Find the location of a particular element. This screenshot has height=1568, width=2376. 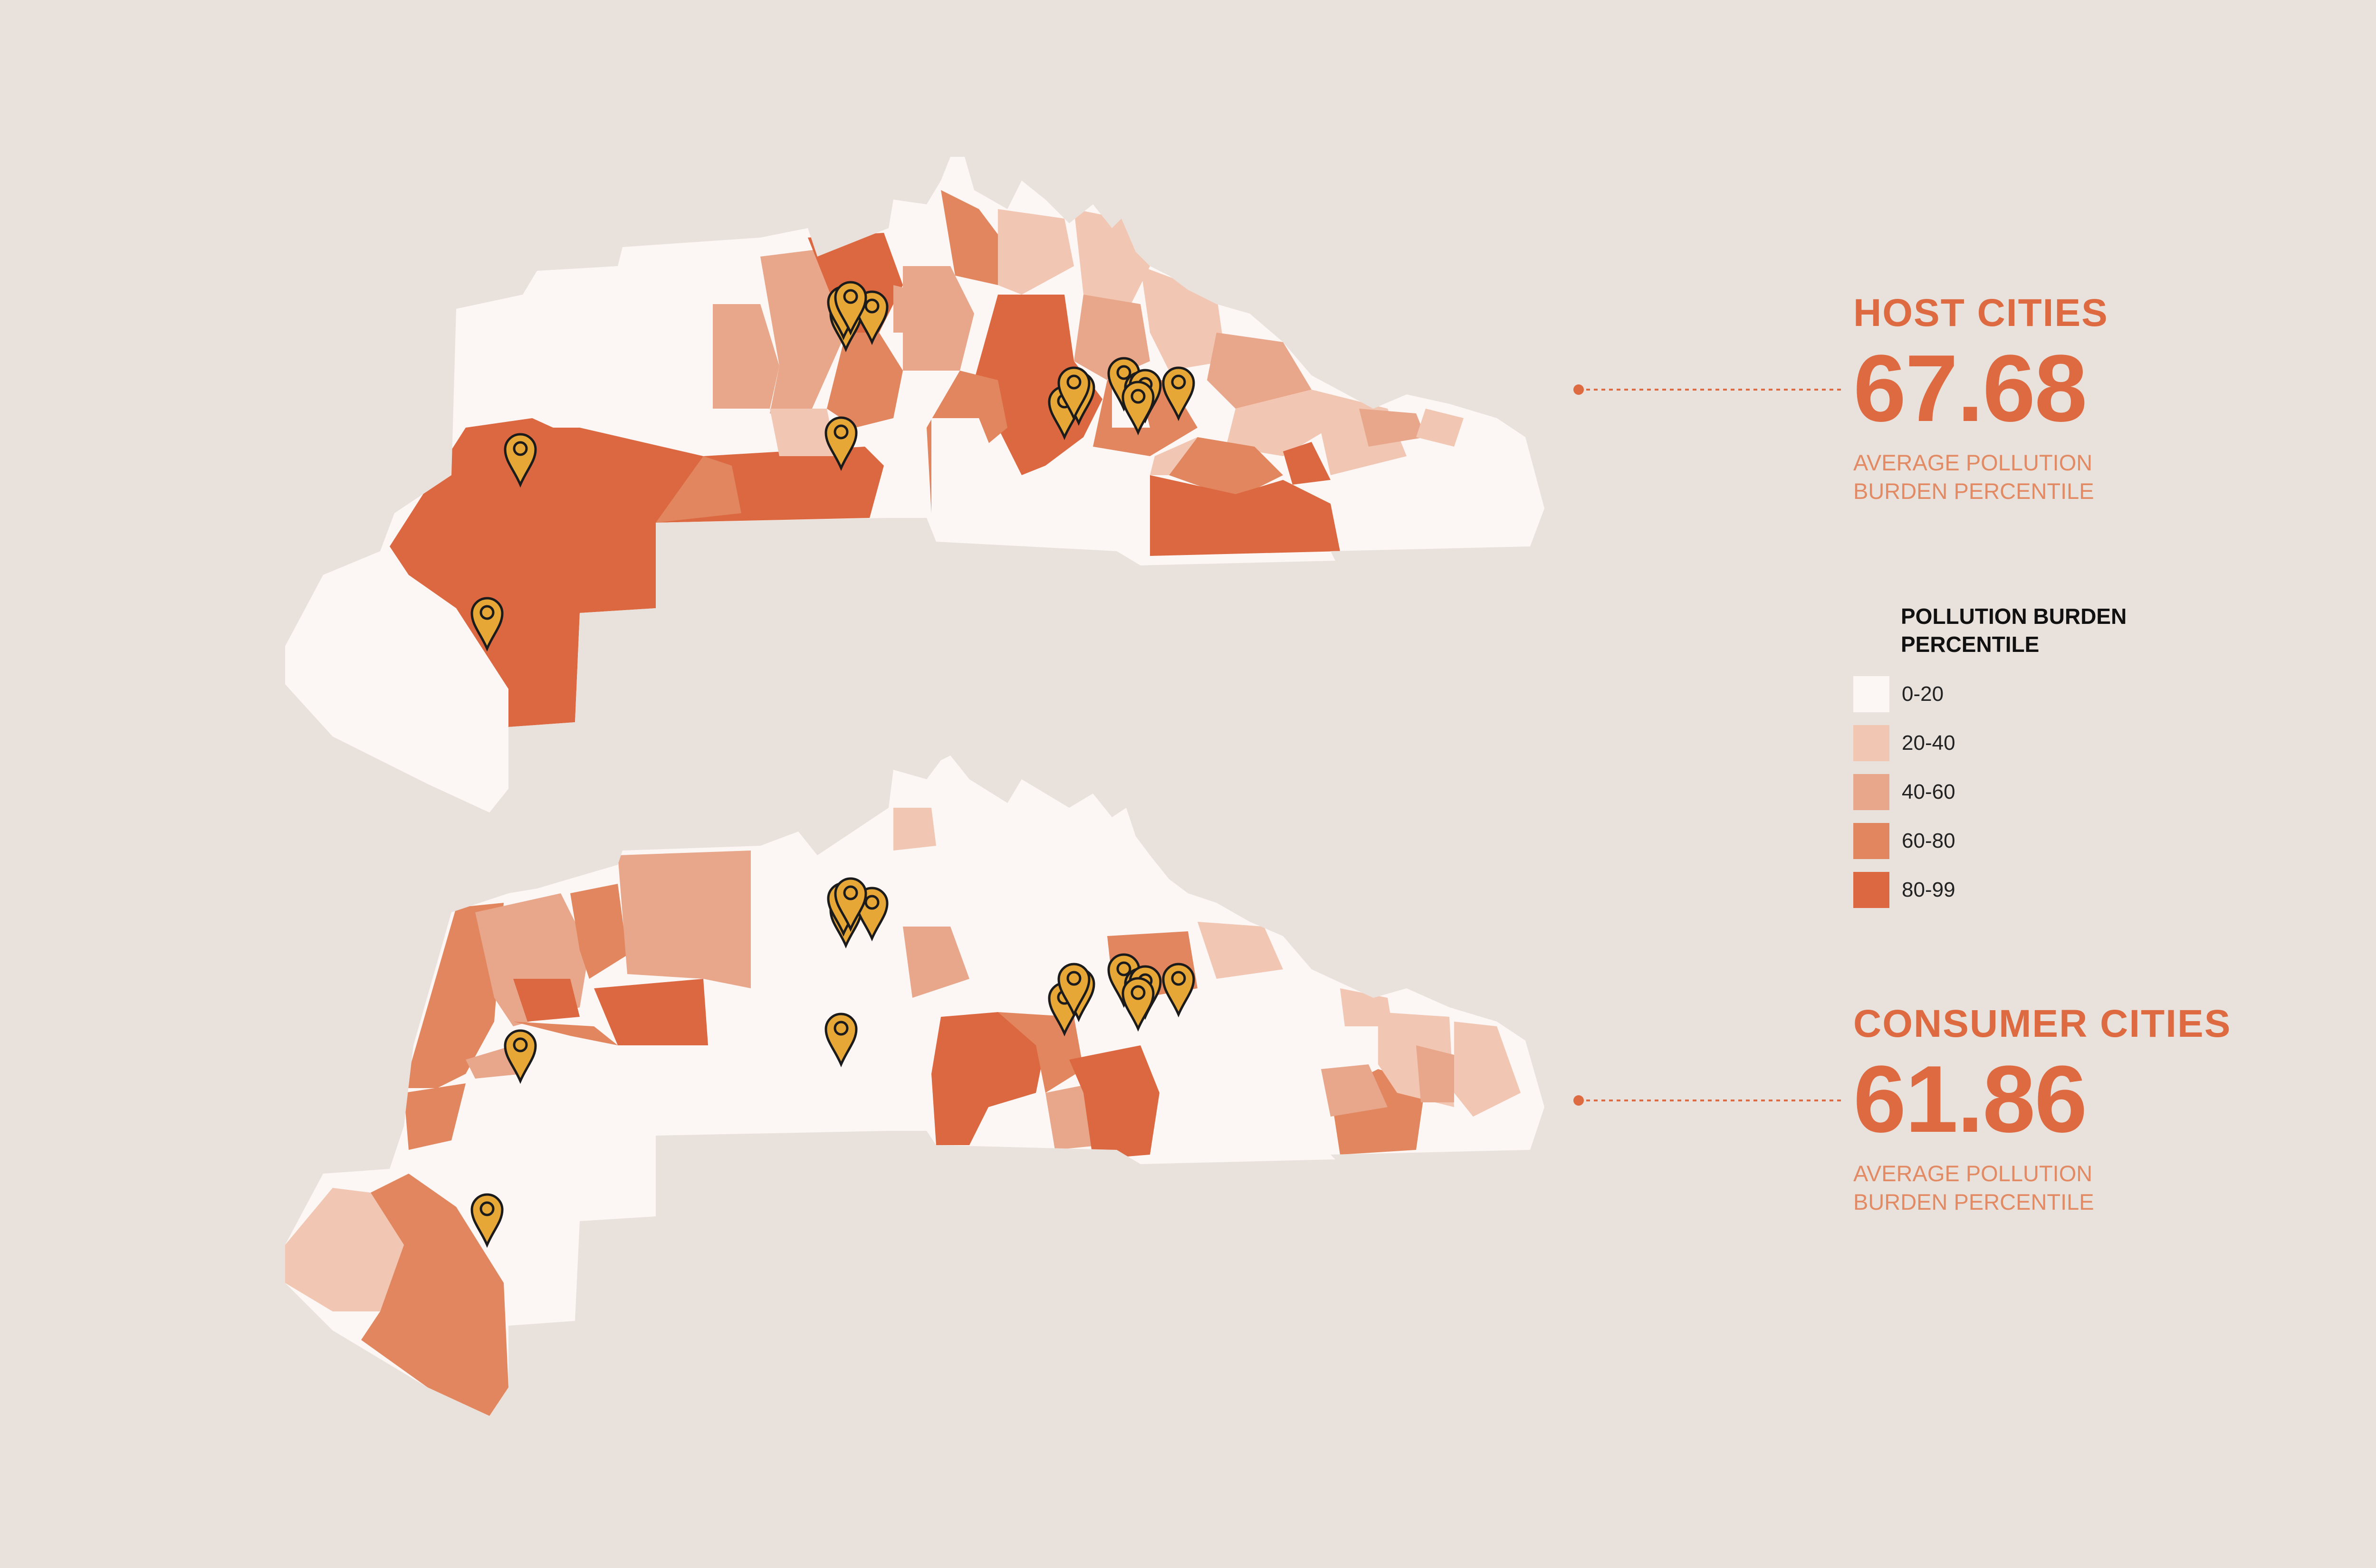

legend-item: 20-40 is located at coordinates (2010, 744).